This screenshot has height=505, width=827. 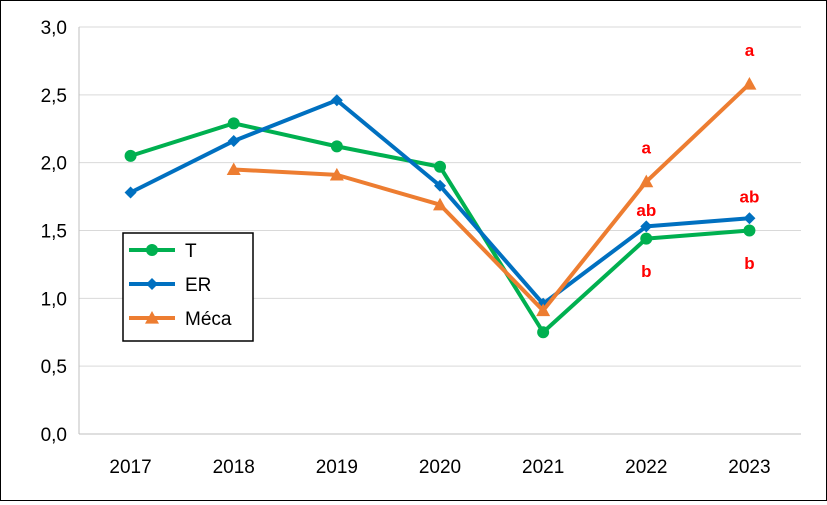 What do you see at coordinates (749, 467) in the screenshot?
I see `x-tick-label: 2023` at bounding box center [749, 467].